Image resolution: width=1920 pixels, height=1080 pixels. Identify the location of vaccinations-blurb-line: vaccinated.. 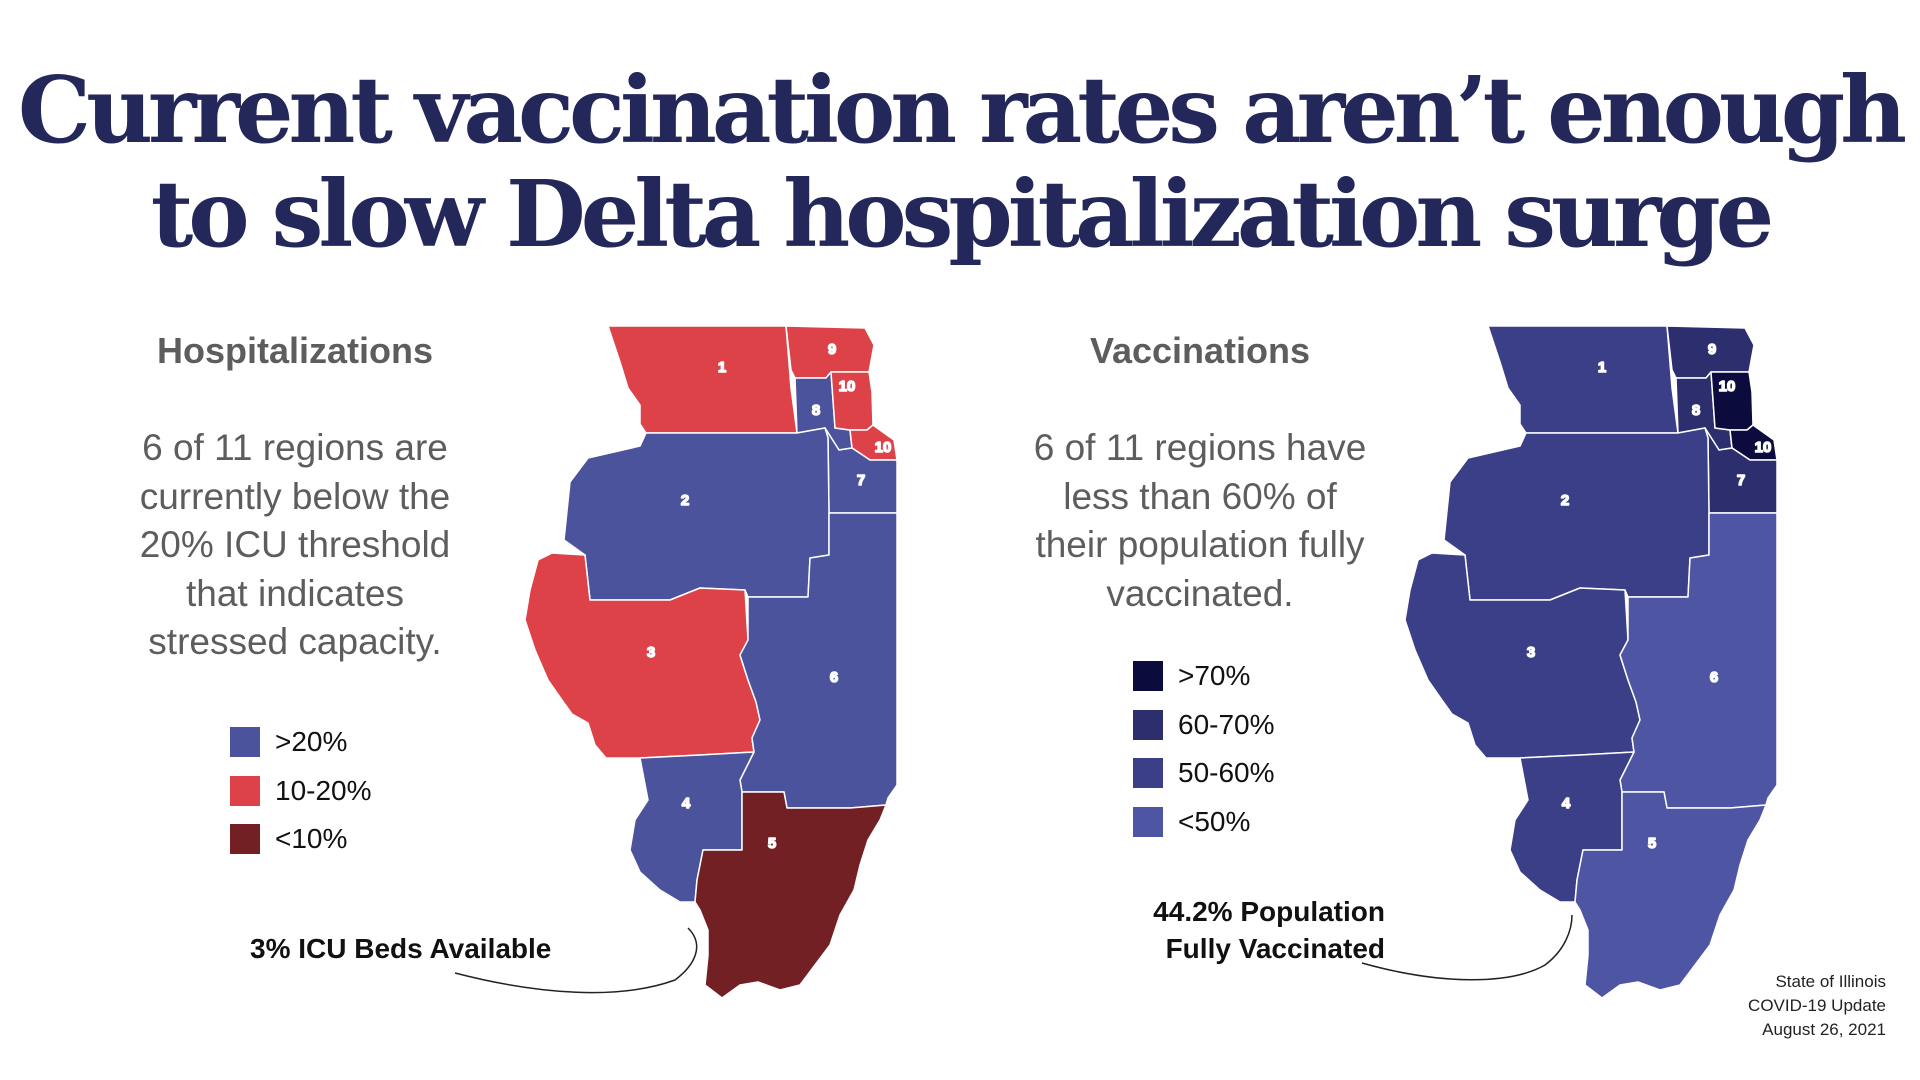
(1200, 593).